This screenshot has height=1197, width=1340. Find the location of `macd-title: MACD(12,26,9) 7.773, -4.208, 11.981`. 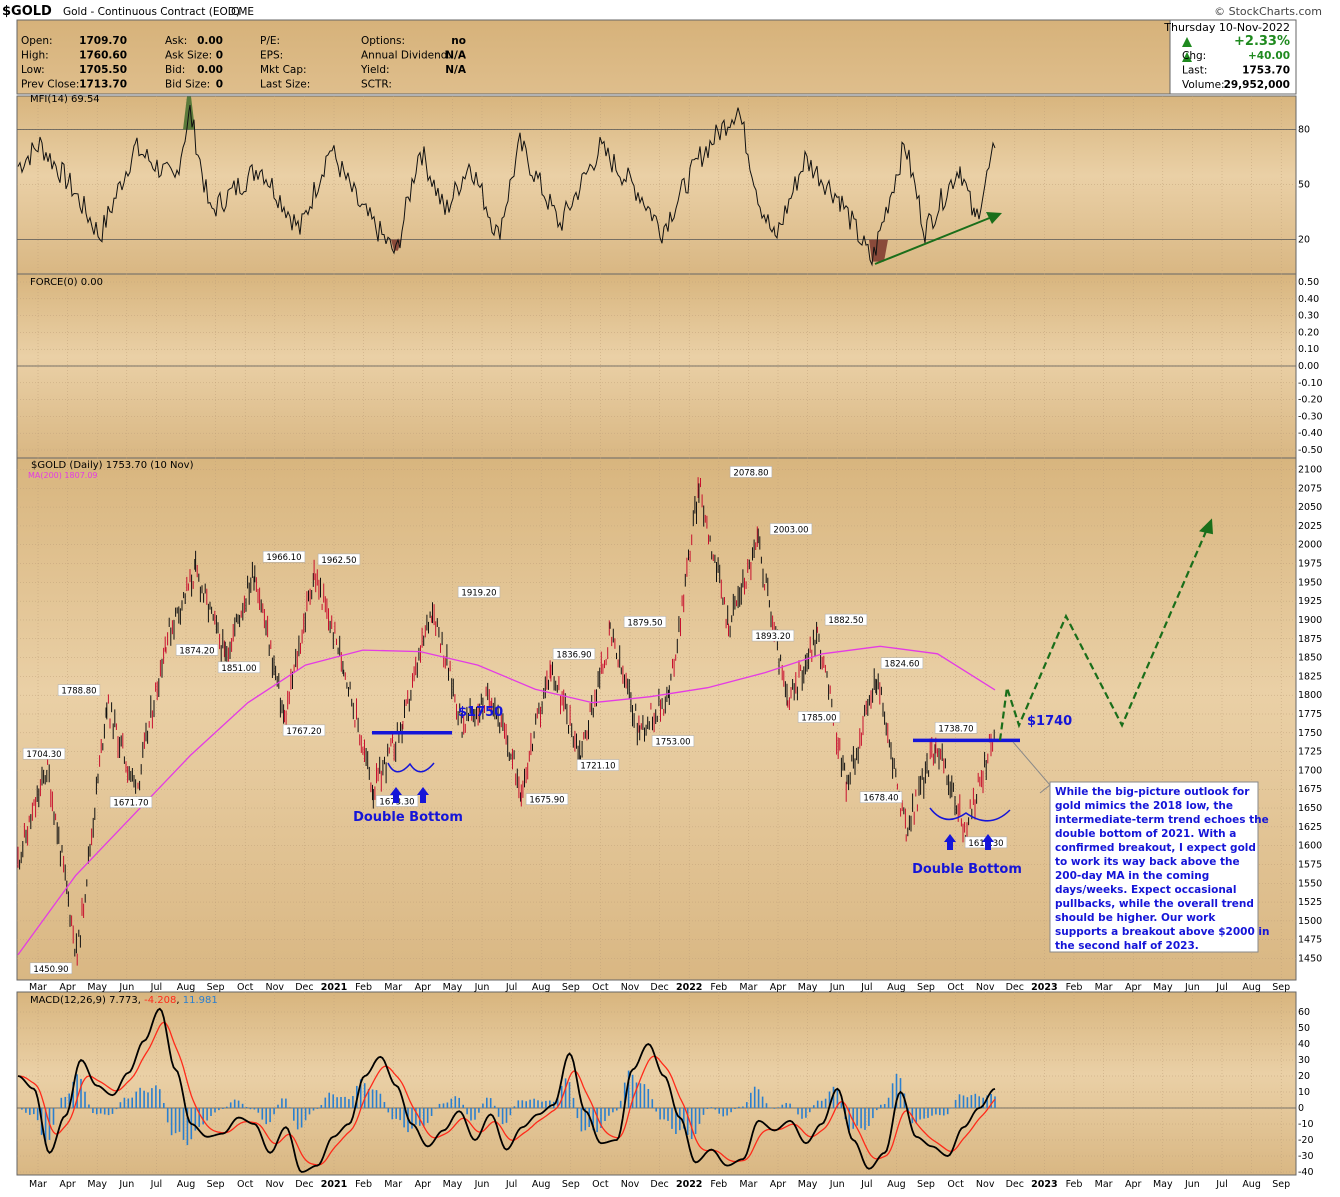

macd-title: MACD(12,26,9) 7.773, -4.208, 11.981 is located at coordinates (124, 1000).